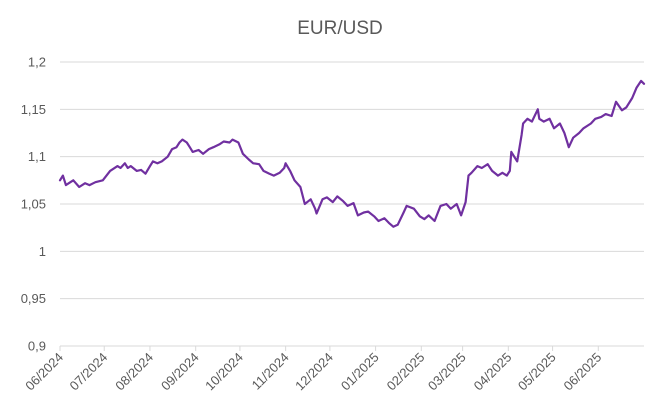 This screenshot has width=661, height=415. Describe the element at coordinates (42, 251) in the screenshot. I see `y-tick-label: 1` at that location.